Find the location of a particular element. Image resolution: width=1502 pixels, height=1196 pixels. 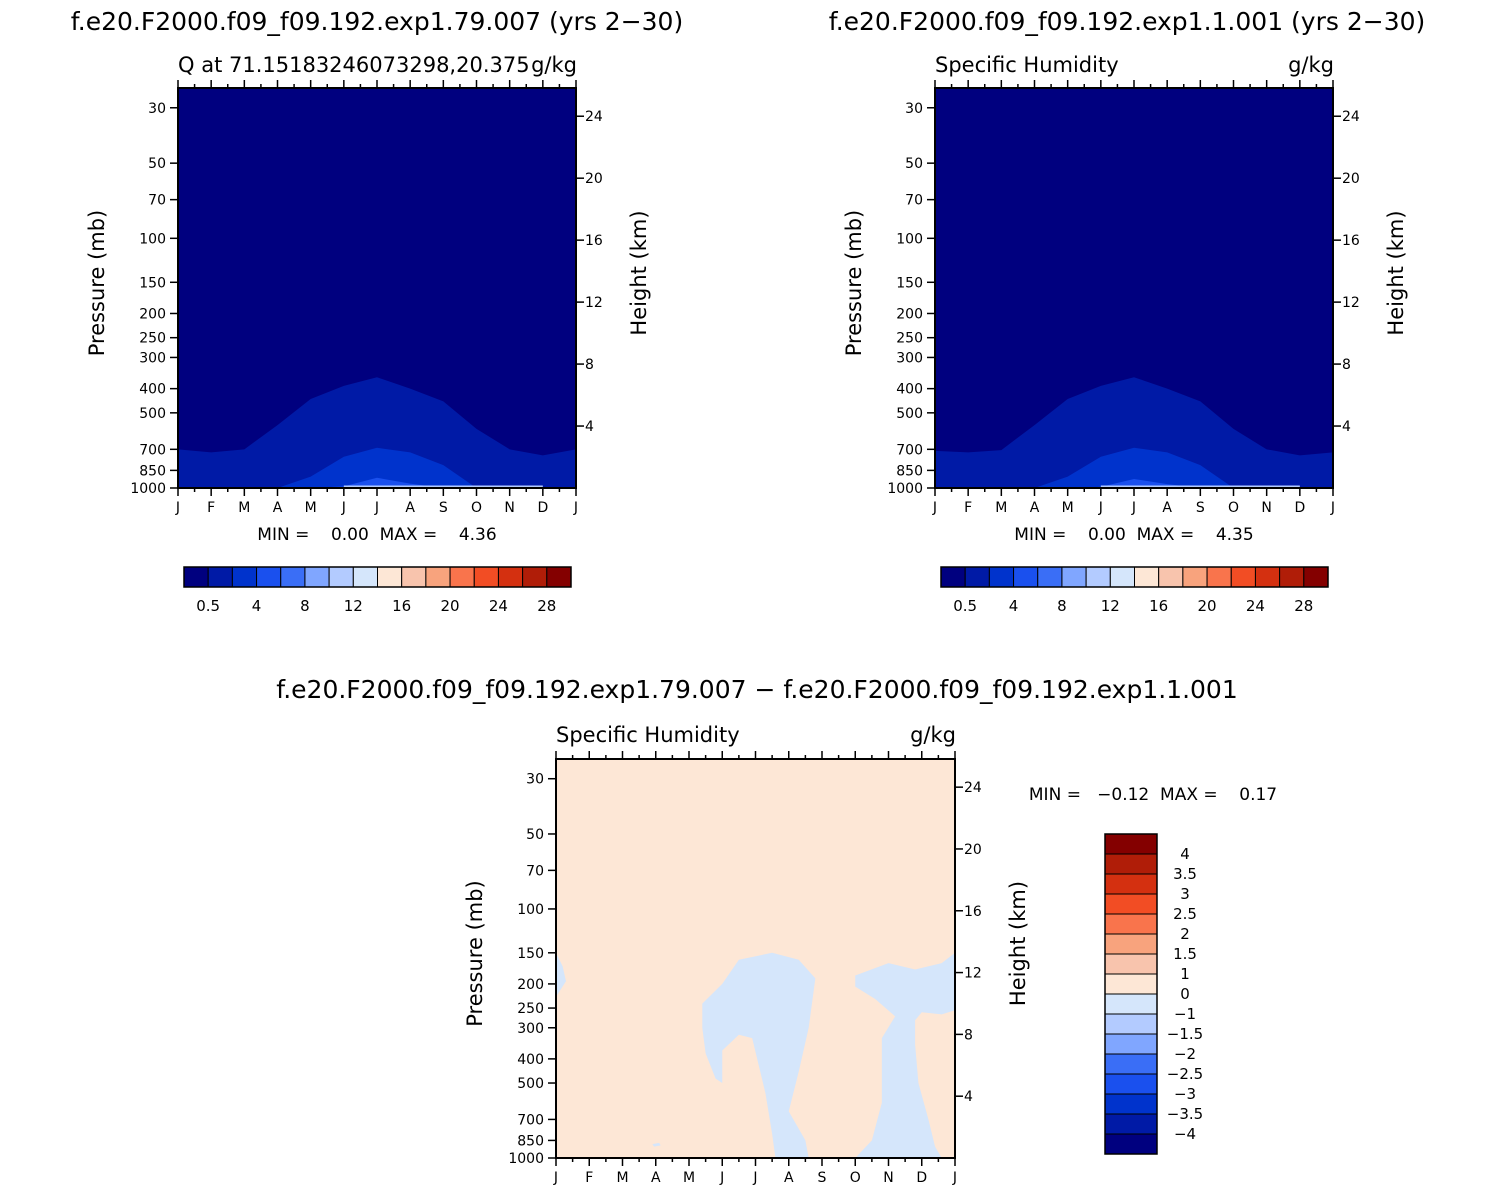

difference-colorbar-label: 2.5 is located at coordinates (1185, 914).